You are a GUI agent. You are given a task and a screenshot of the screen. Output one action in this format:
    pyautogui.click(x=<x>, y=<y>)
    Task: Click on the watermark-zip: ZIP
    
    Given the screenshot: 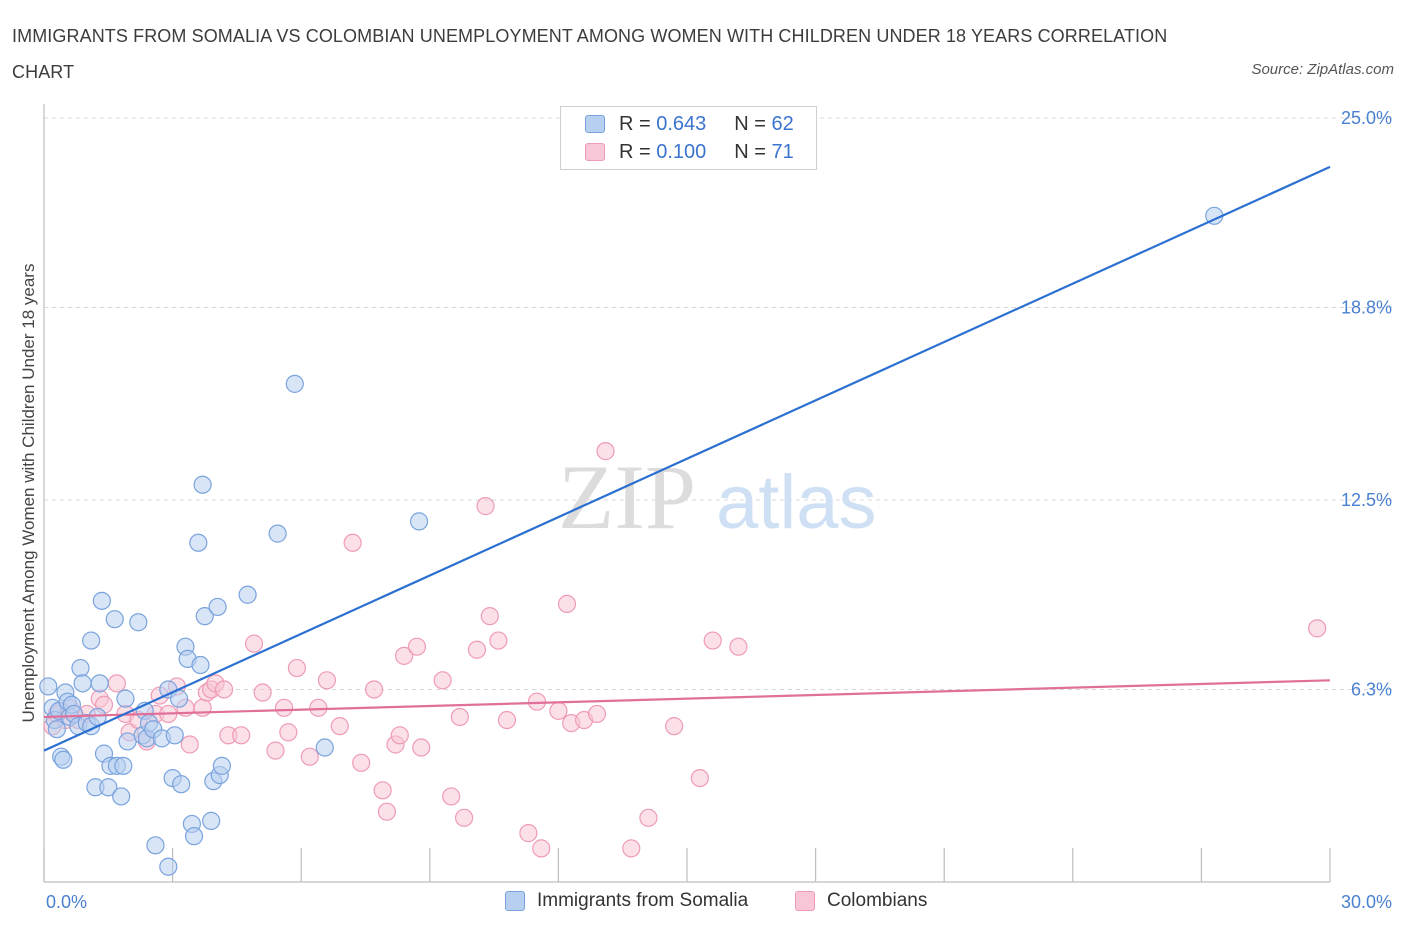 What is the action you would take?
    pyautogui.click(x=627, y=497)
    